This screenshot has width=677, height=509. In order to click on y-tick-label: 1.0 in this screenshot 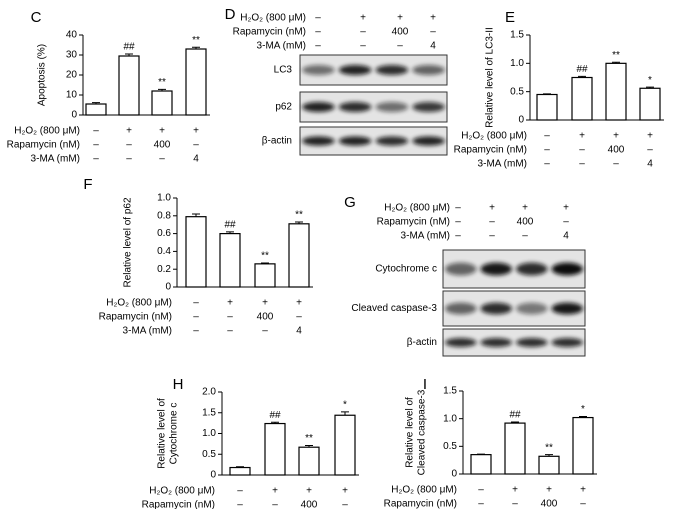, I will do `click(209, 433)`.